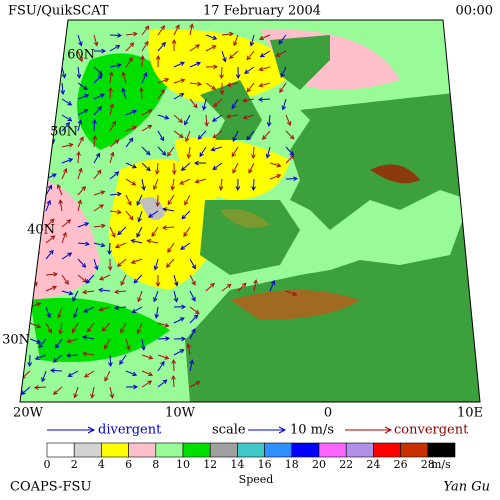 This screenshot has width=500, height=500. What do you see at coordinates (262, 11) in the screenshot?
I see `header-center: 17 February 2004` at bounding box center [262, 11].